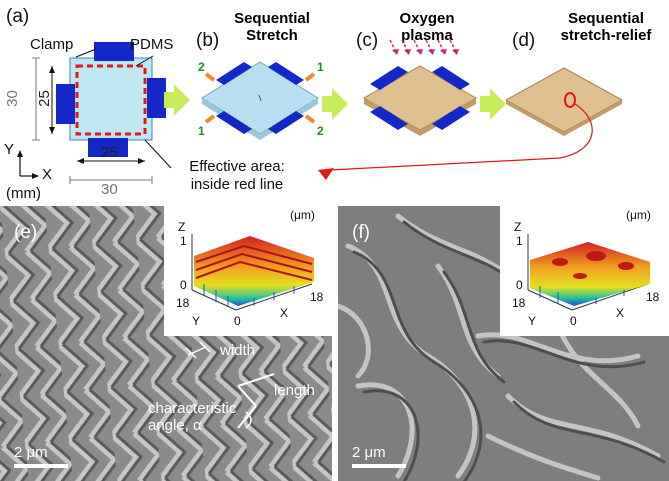  What do you see at coordinates (210, 77) in the screenshot?
I see `stretch-arrow-nw` at bounding box center [210, 77].